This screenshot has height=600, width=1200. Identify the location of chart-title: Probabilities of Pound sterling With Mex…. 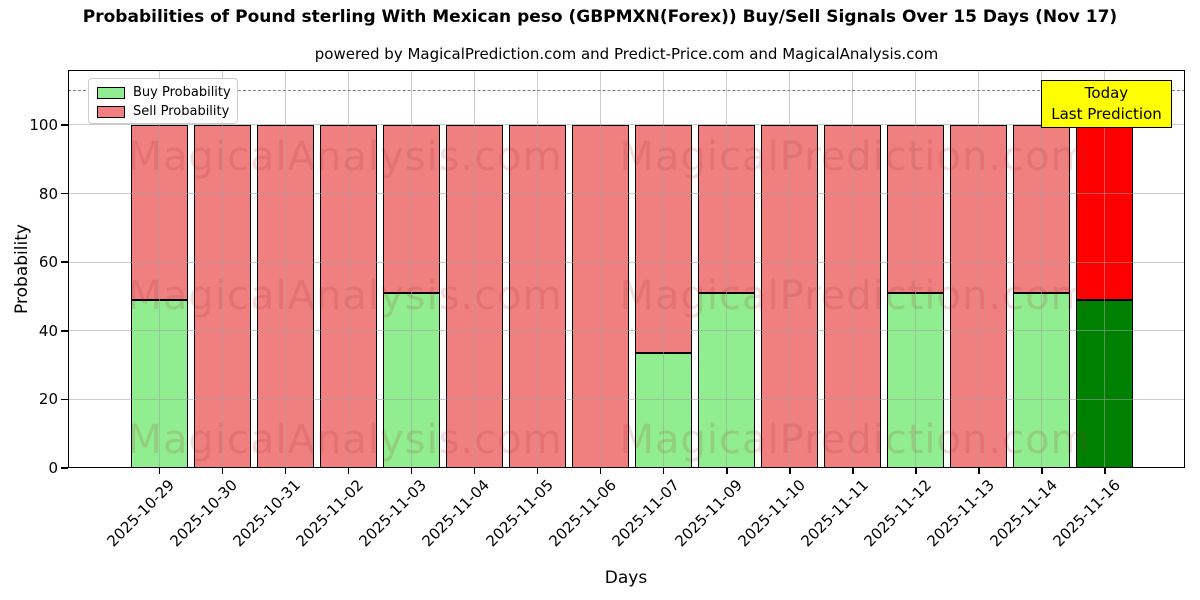
(600, 17).